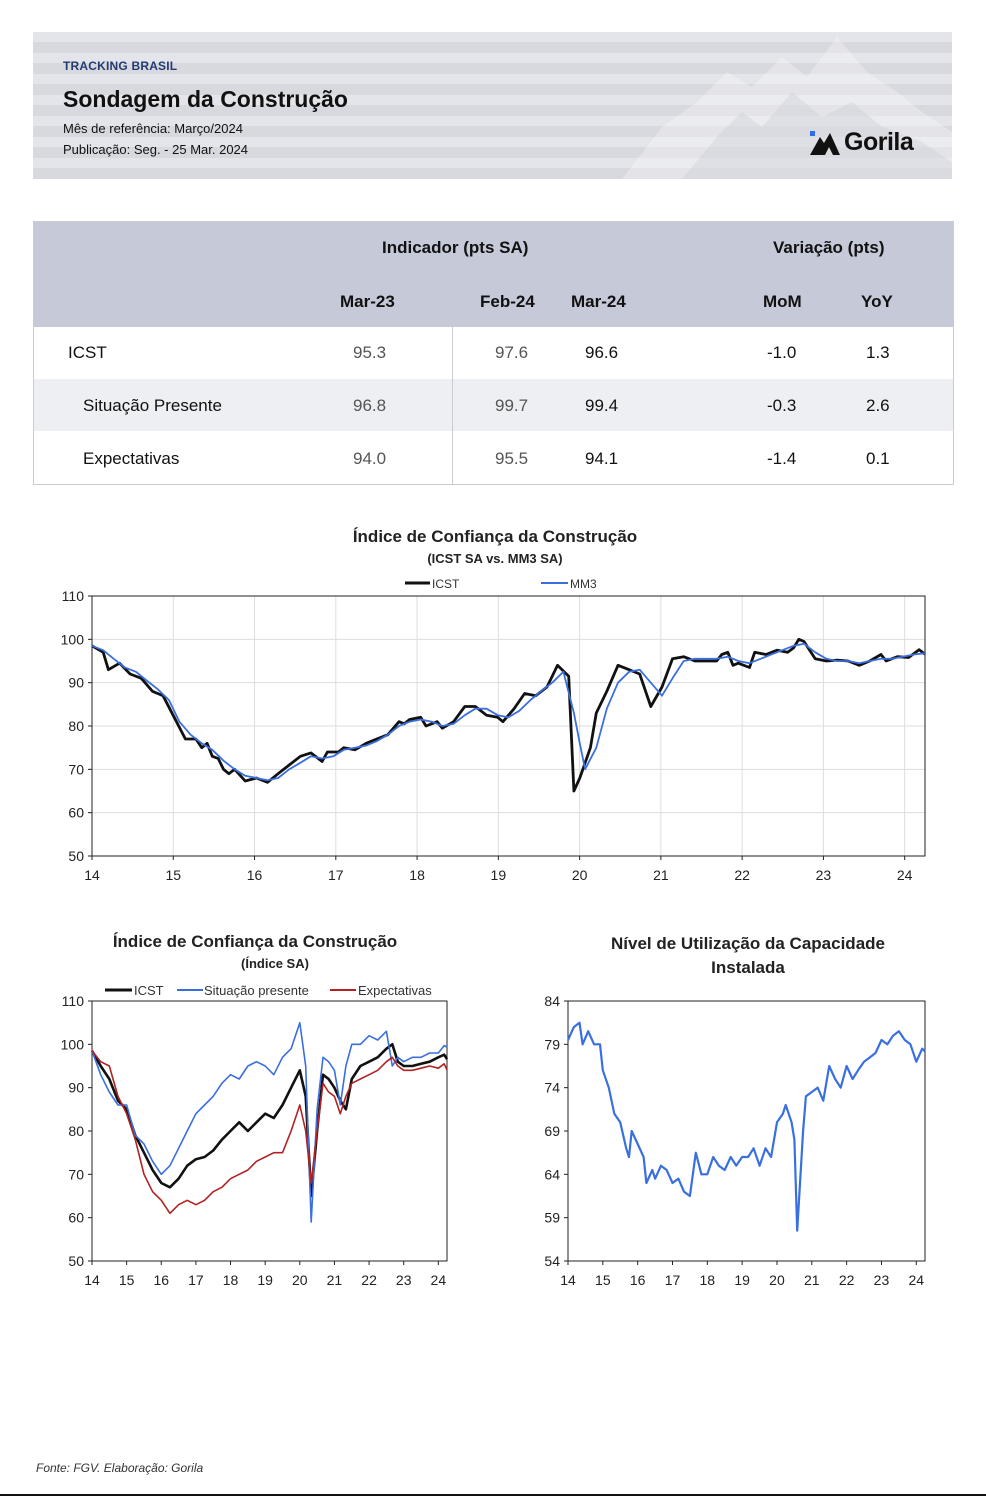 Image resolution: width=986 pixels, height=1498 pixels. I want to click on legend-label-situacao: Situação presente, so click(256, 990).